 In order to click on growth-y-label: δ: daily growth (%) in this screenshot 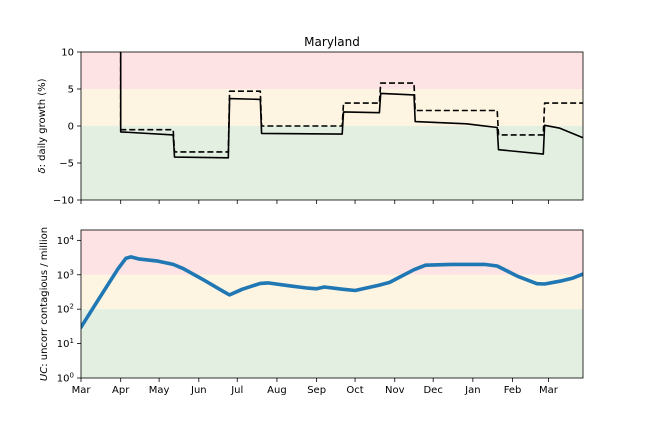, I will do `click(42, 125)`.